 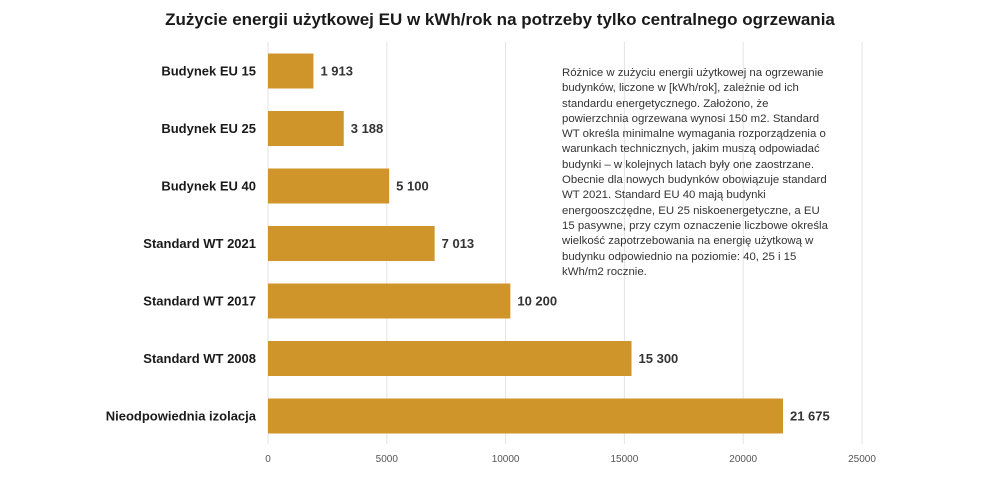 What do you see at coordinates (208, 71) in the screenshot?
I see `category-label: Budynek EU 15` at bounding box center [208, 71].